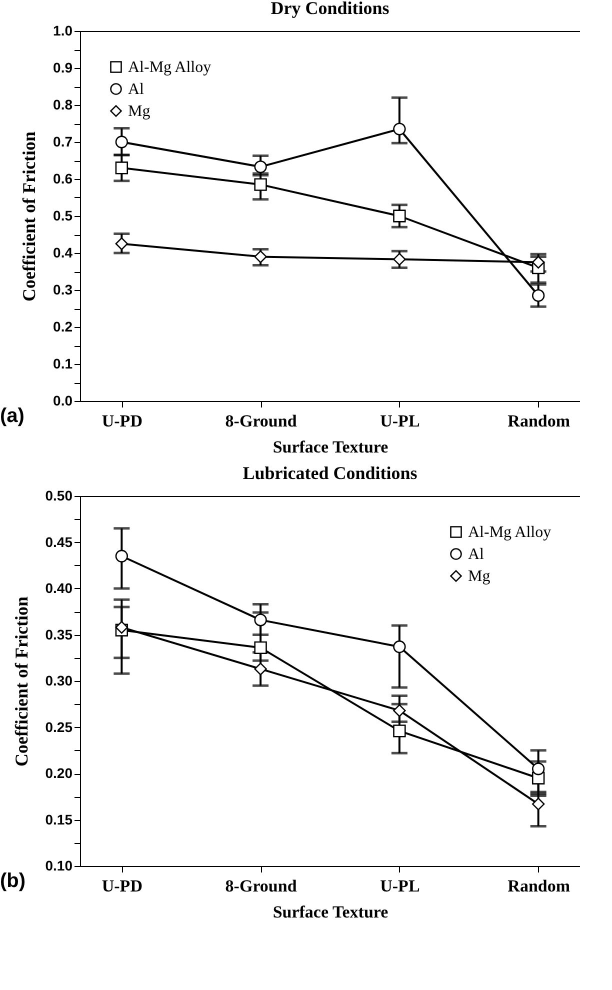  What do you see at coordinates (63, 400) in the screenshot?
I see `y-tick-label: 0.0` at bounding box center [63, 400].